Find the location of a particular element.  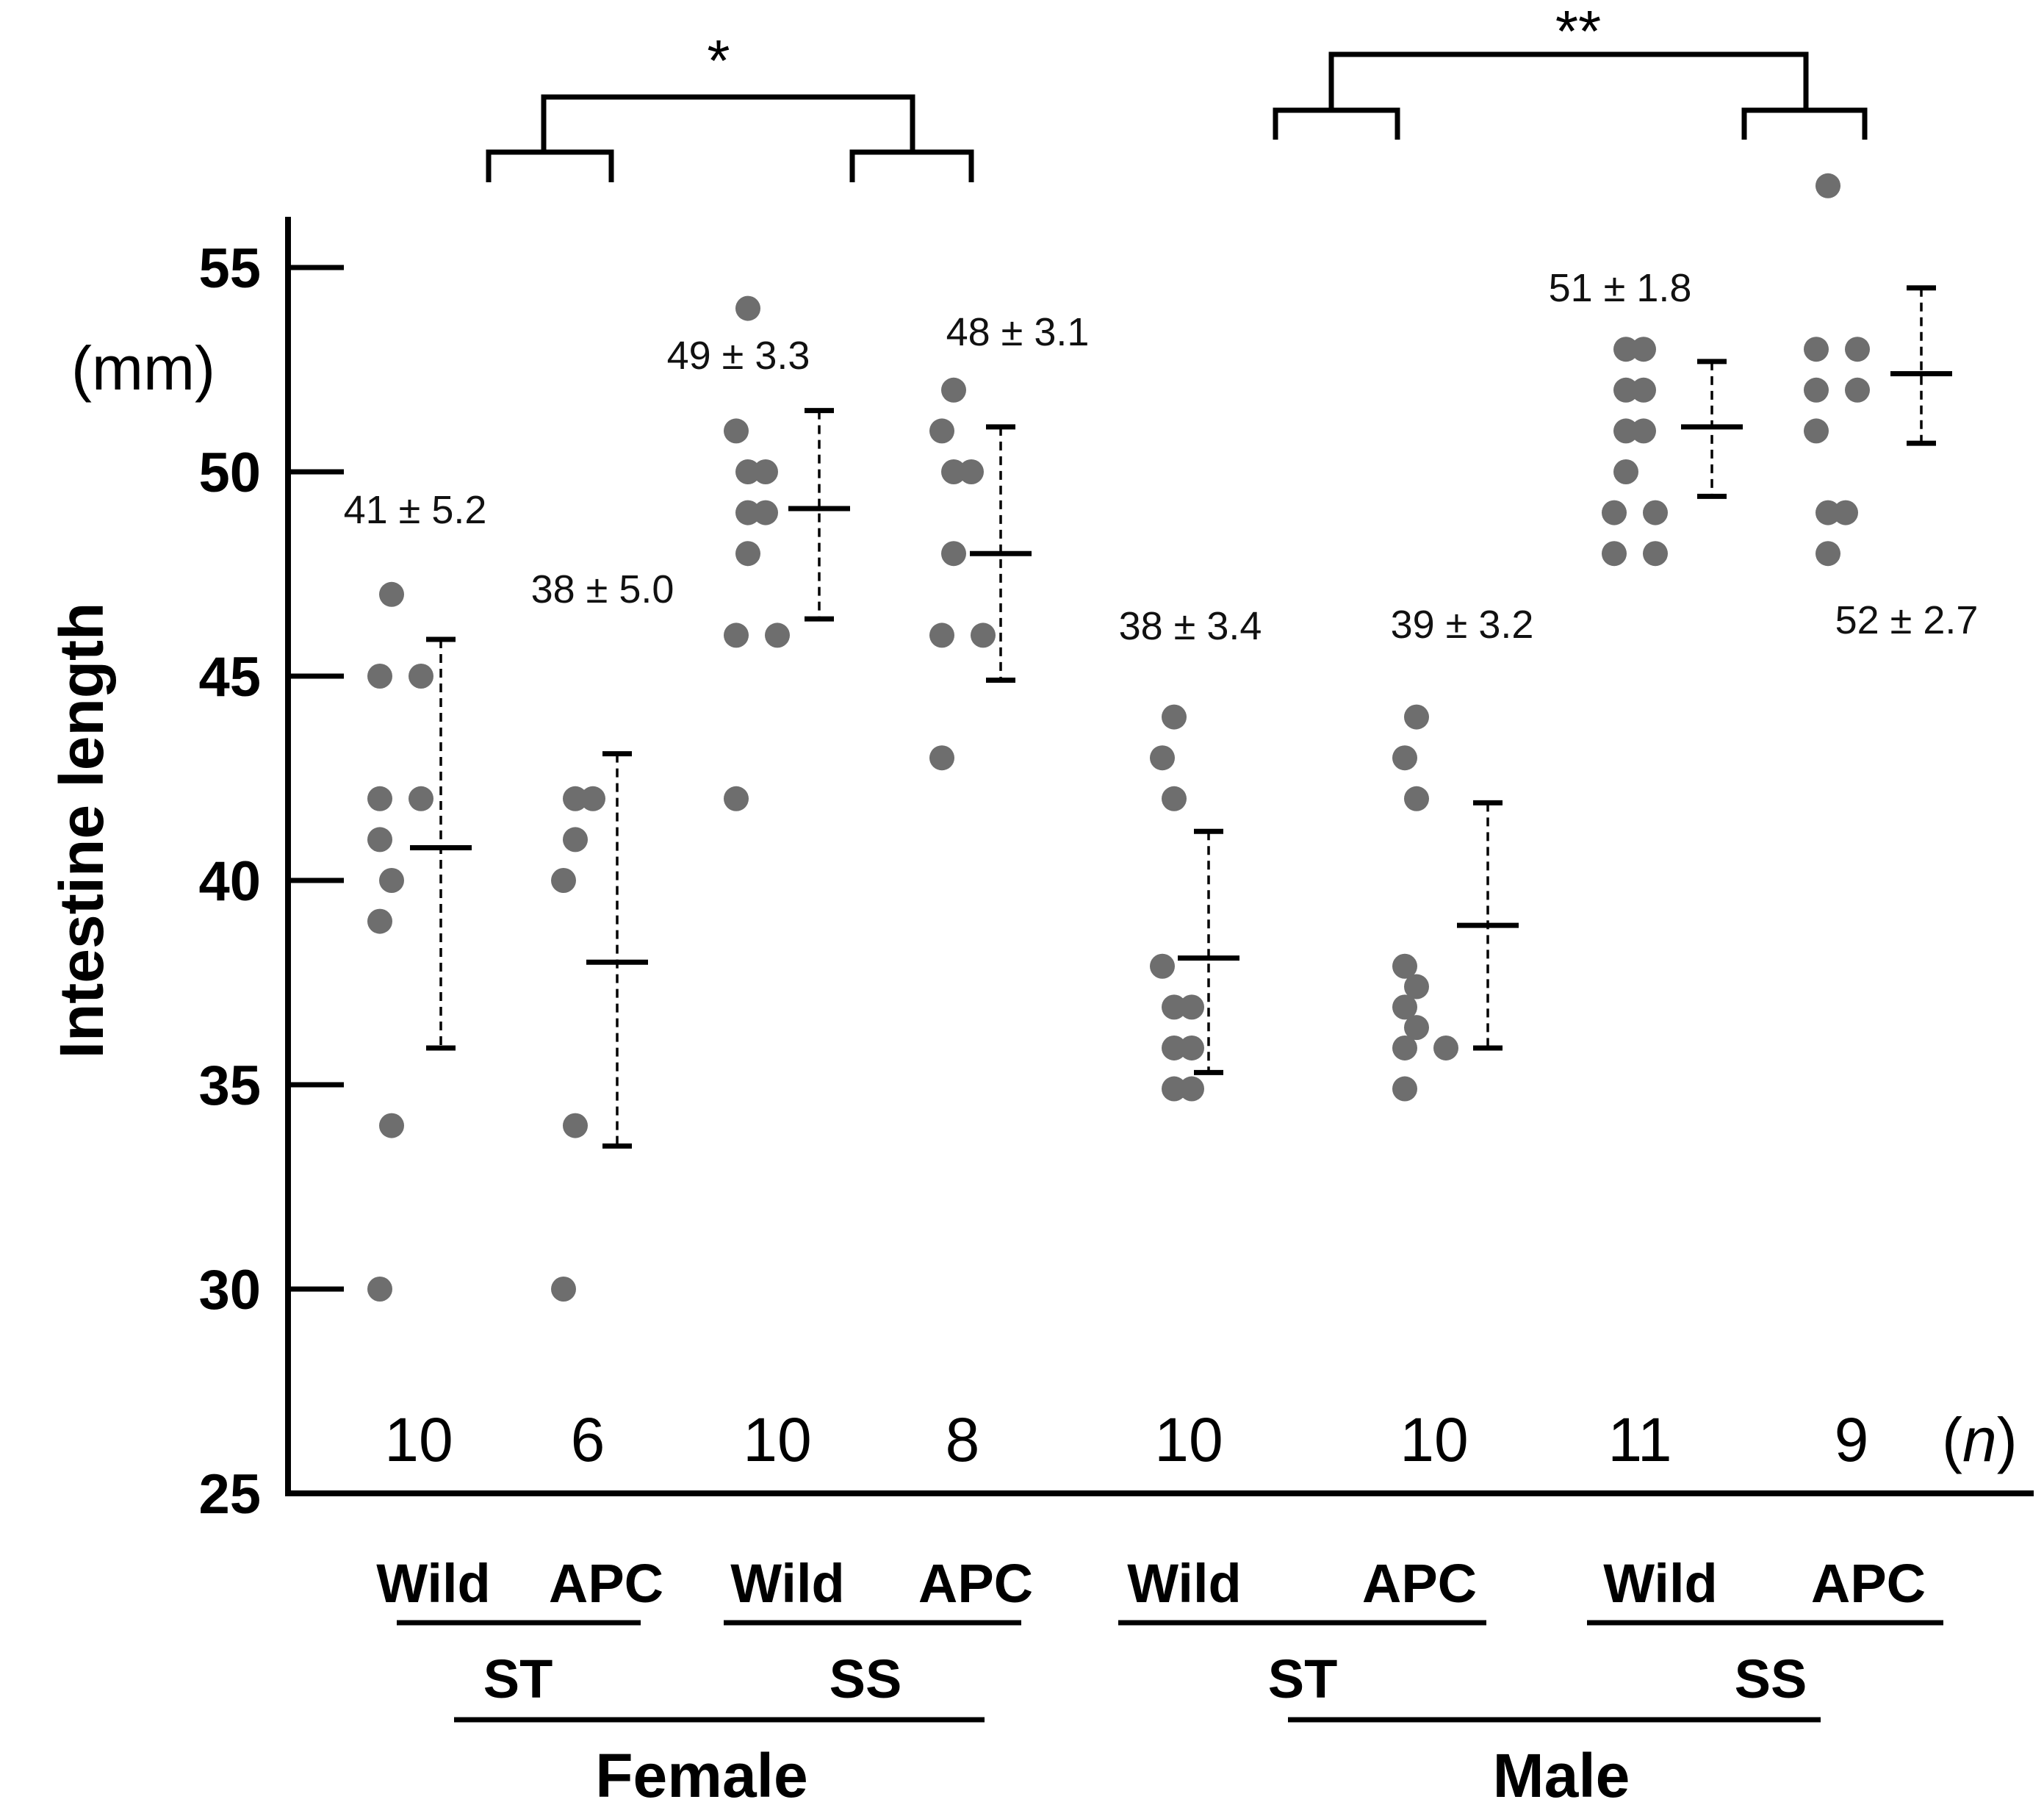

female-st-bracket is located at coordinates (550, 165).